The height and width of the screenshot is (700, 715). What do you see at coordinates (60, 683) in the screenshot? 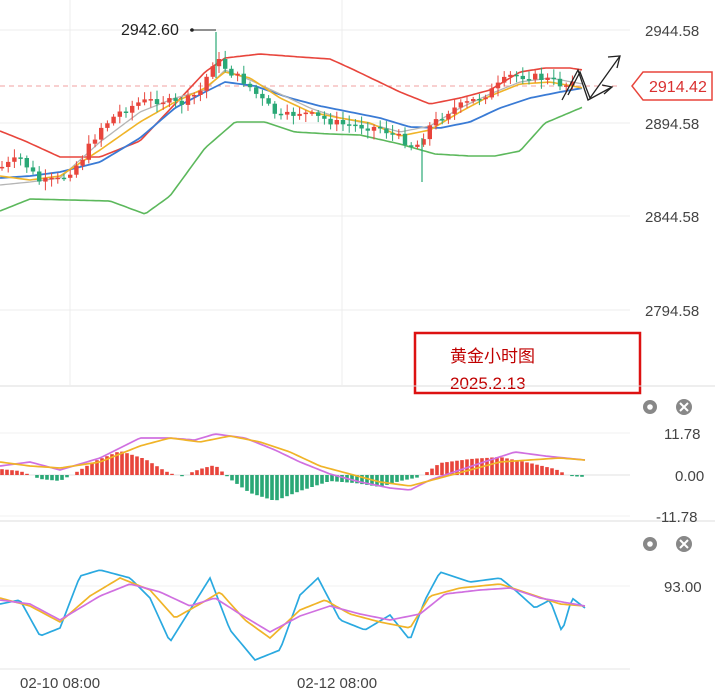
I see `x-tick-0: 02-10 08:00` at bounding box center [60, 683].